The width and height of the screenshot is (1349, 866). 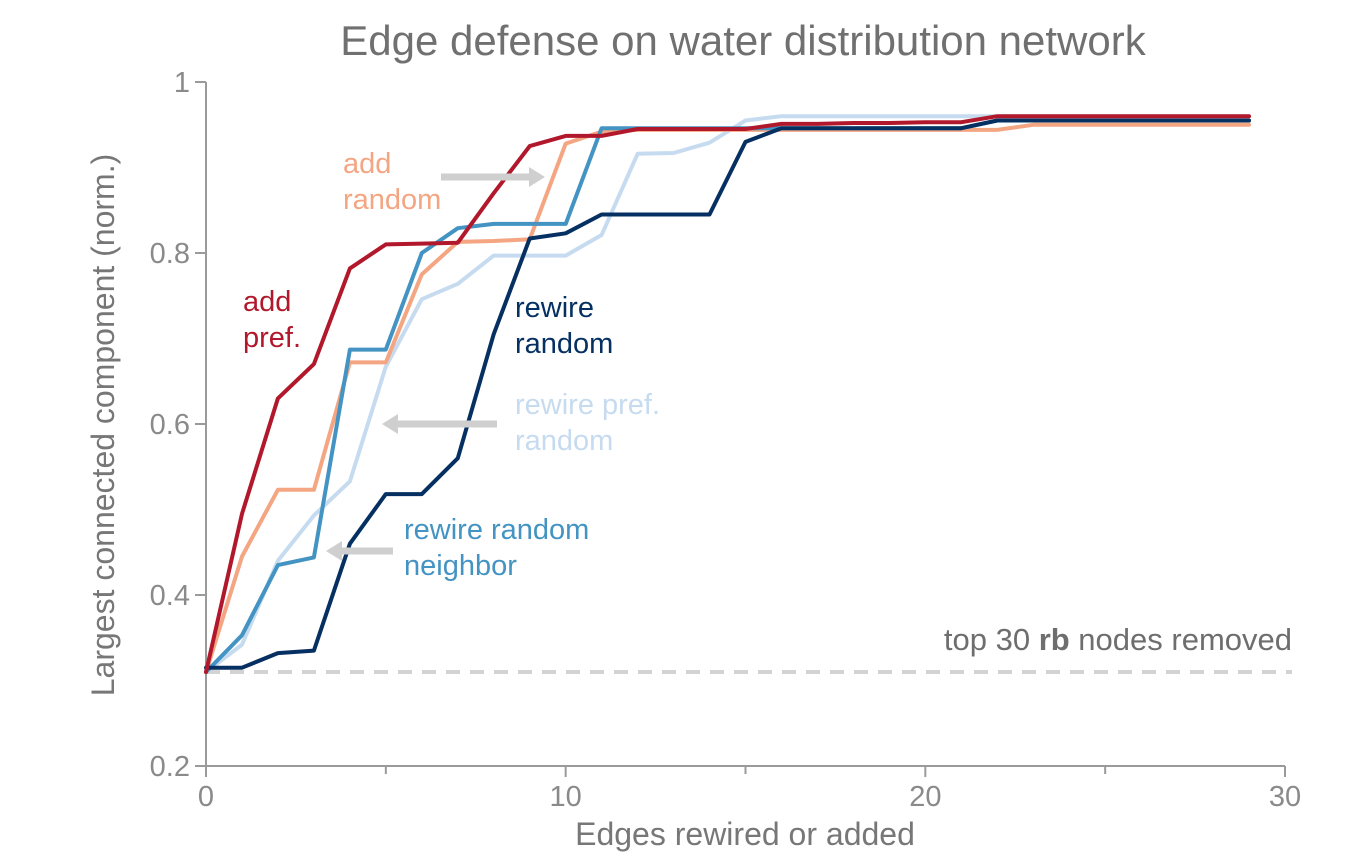 I want to click on x-tick-label: 10, so click(x=566, y=797).